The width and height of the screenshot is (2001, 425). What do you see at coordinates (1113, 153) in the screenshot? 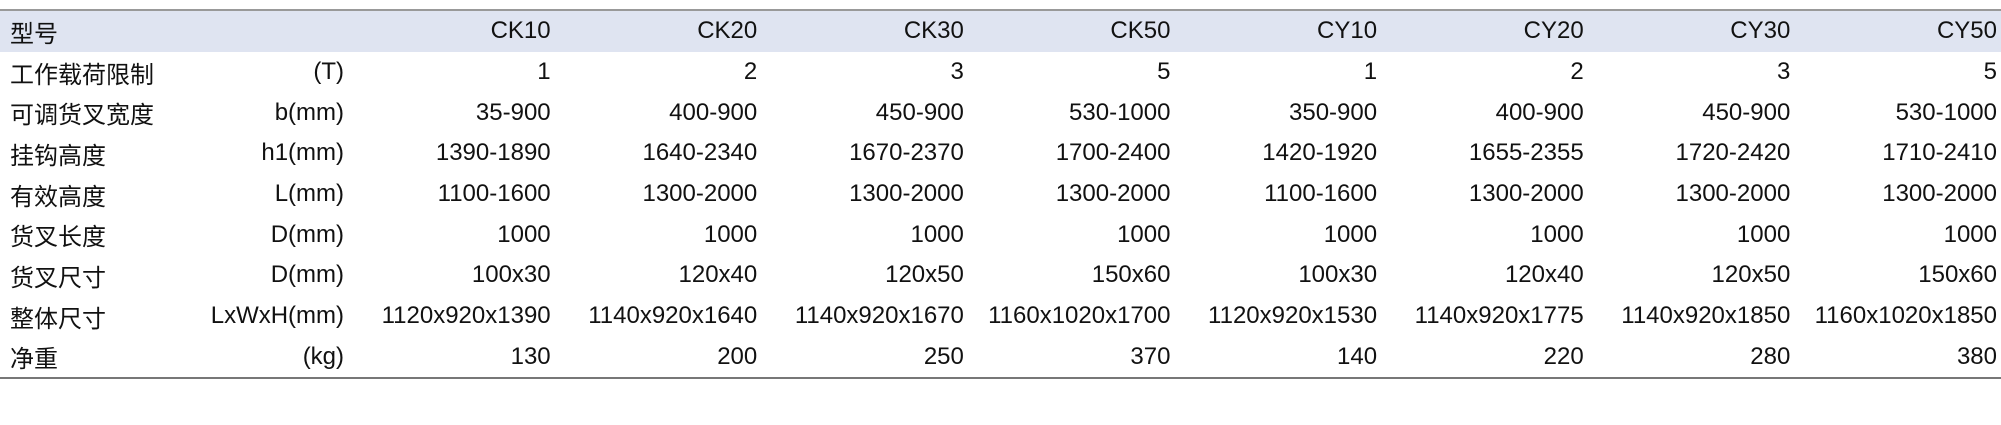
I see `value-cell: 1700-2400` at bounding box center [1113, 153].